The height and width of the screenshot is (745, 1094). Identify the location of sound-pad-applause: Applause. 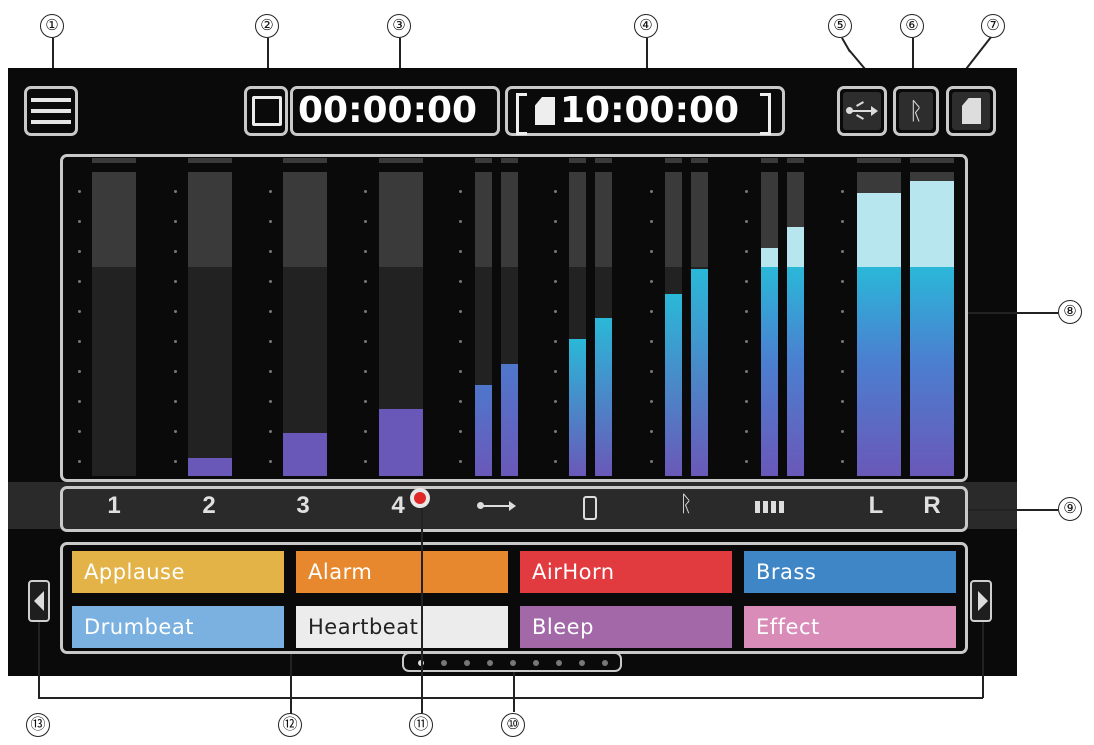
(178, 572).